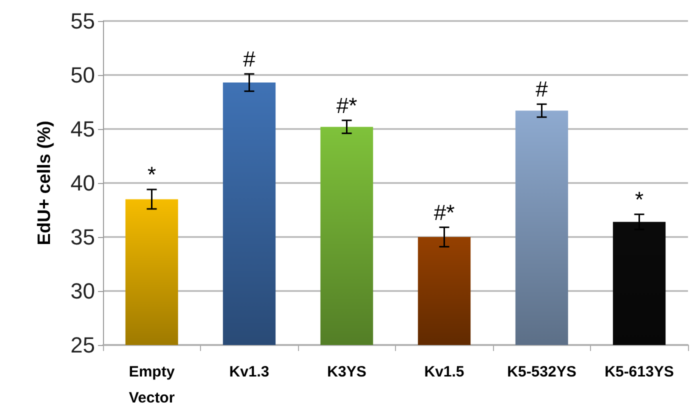  What do you see at coordinates (541, 372) in the screenshot?
I see `x-tick-label: K5-532YS` at bounding box center [541, 372].